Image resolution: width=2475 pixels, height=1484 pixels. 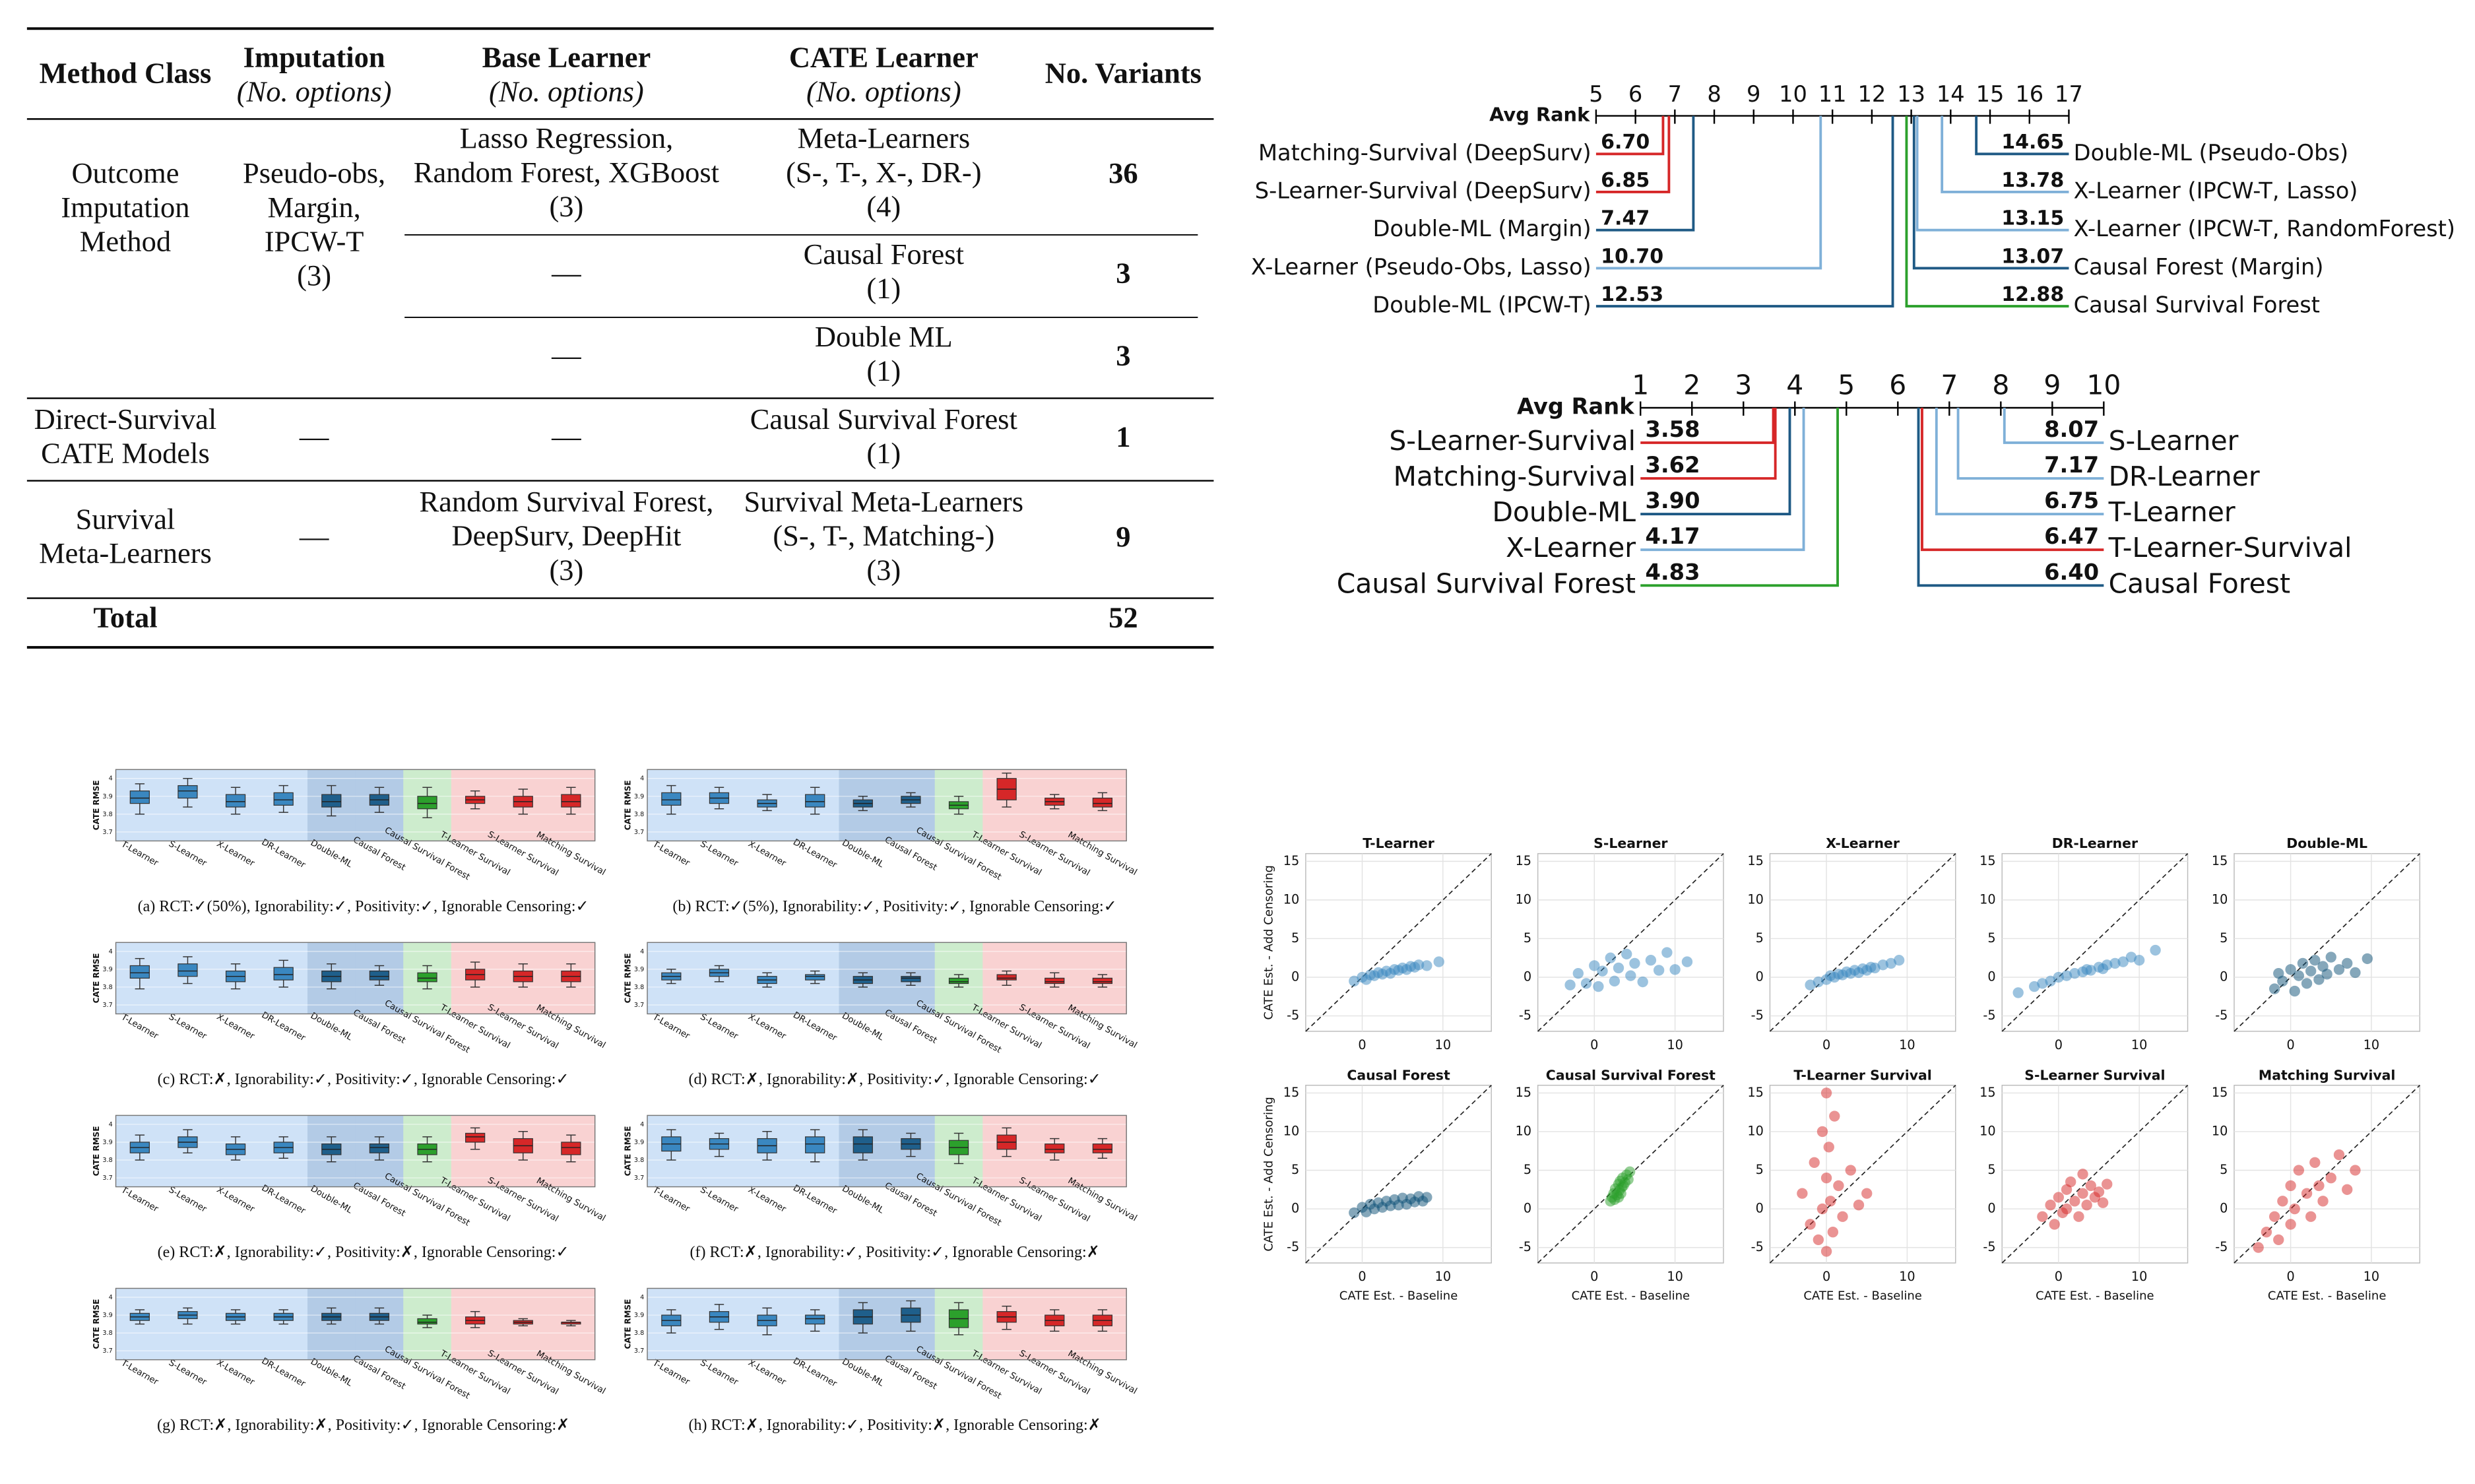 What do you see at coordinates (566, 501) in the screenshot?
I see `table-cell-text: Random Survival Forest,` at bounding box center [566, 501].